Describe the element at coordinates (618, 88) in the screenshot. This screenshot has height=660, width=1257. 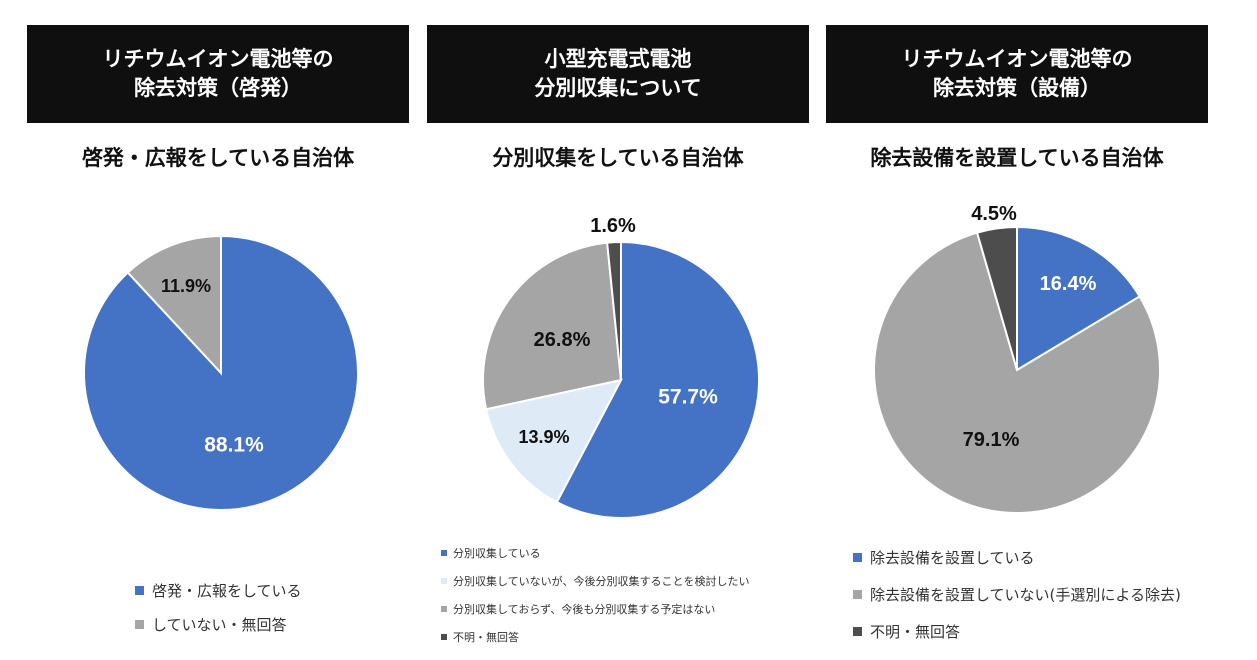
I see `header-line-2: 分別収集について` at that location.